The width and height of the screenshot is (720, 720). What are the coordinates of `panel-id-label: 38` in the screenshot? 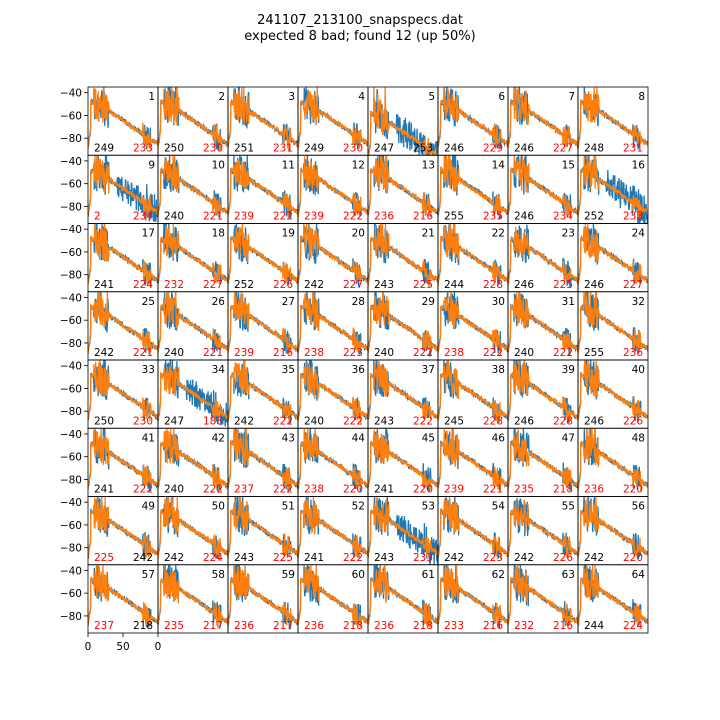 It's located at (498, 370).